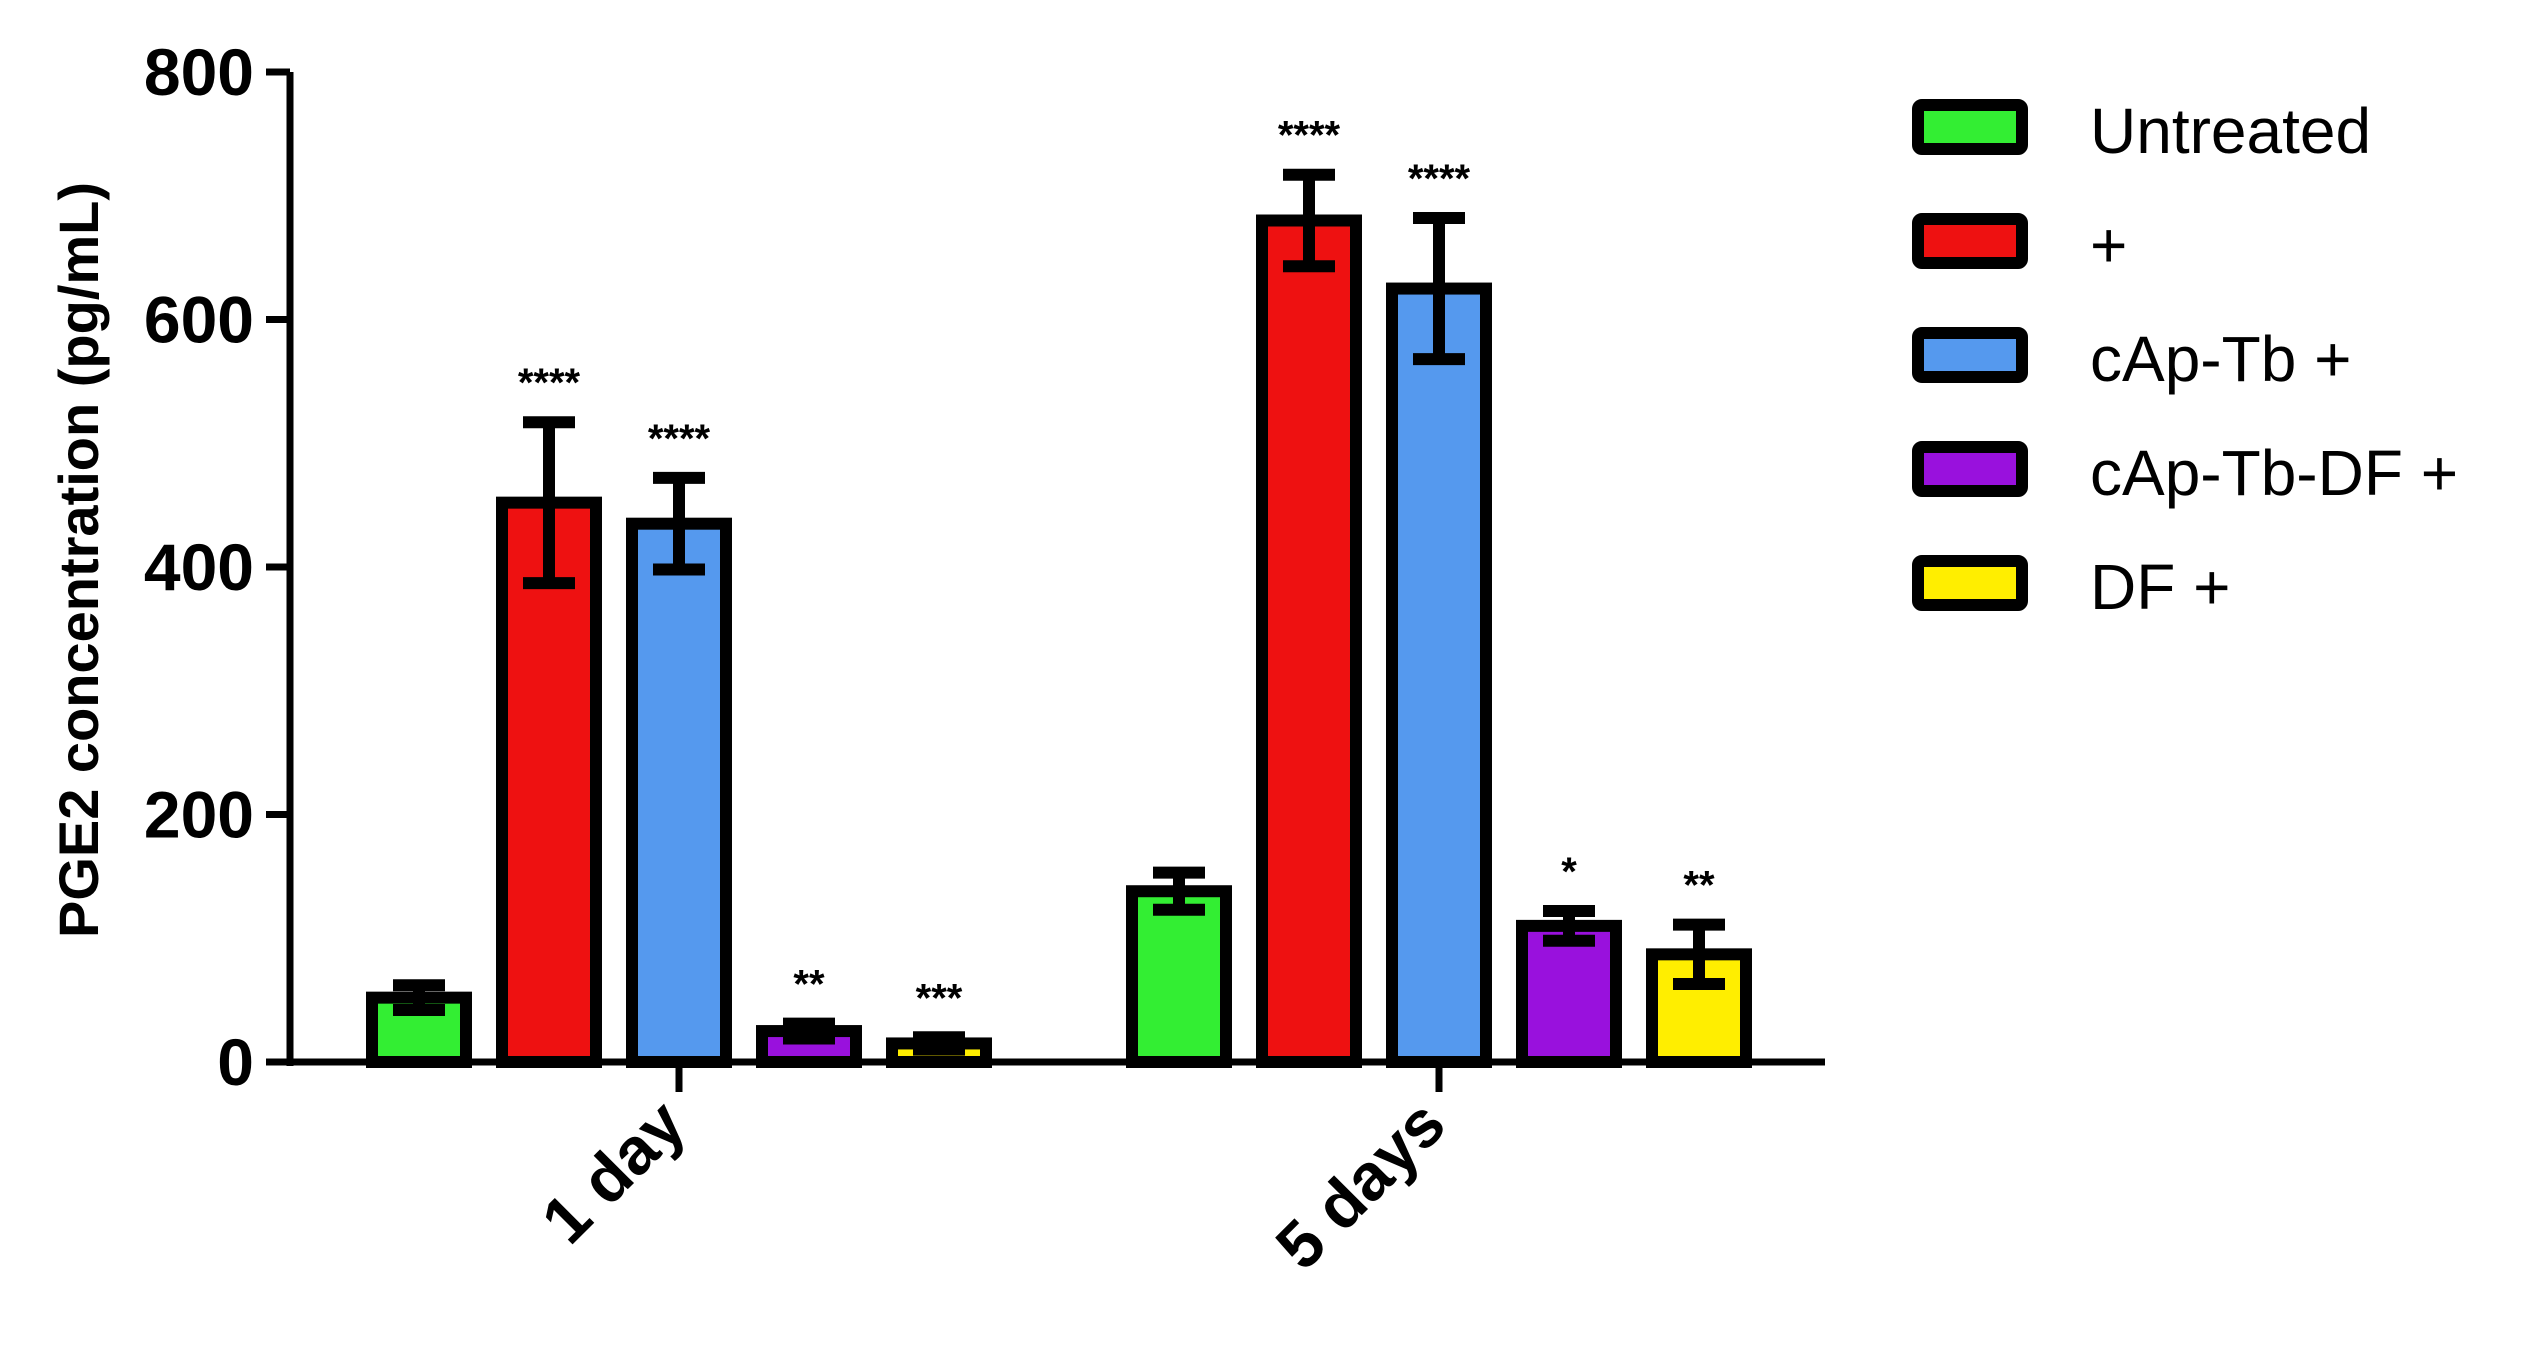 Image resolution: width=2530 pixels, height=1351 pixels. I want to click on y-tick-label: 800, so click(199, 72).